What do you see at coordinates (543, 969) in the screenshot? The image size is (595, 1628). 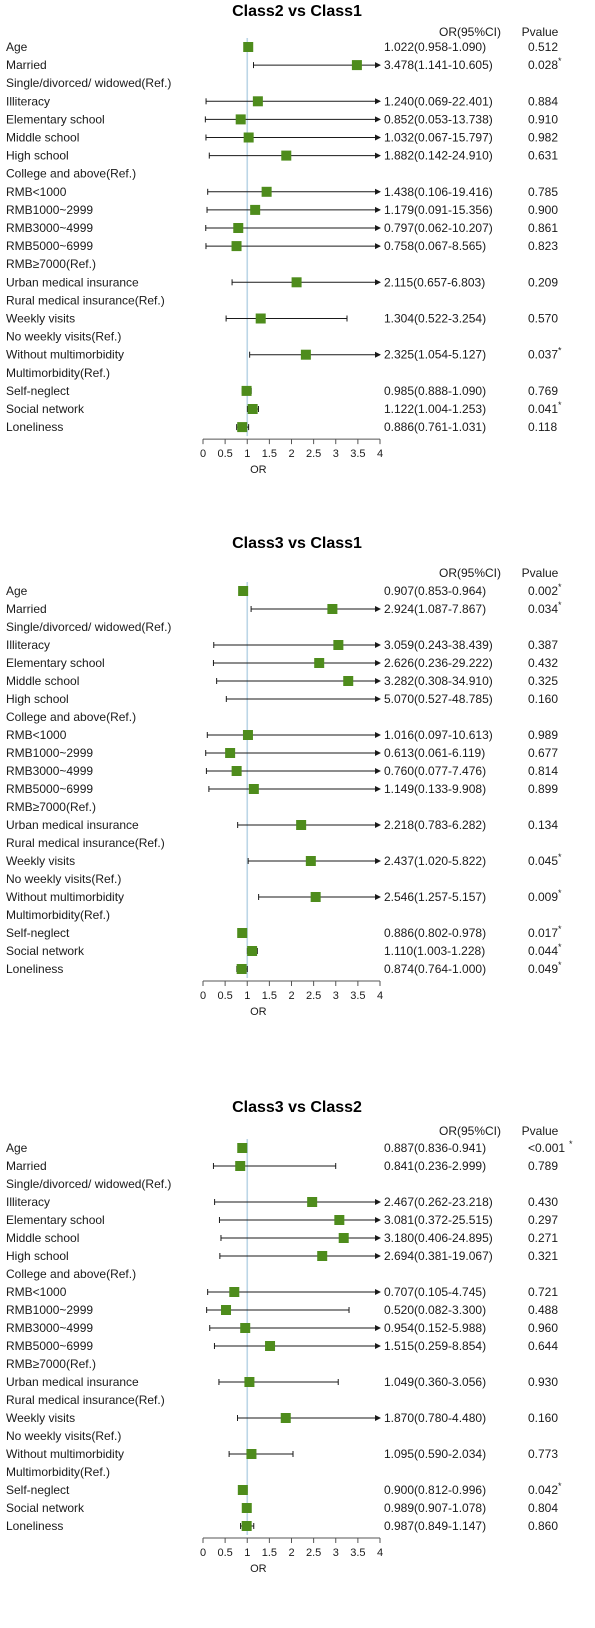 I see `p-value: 0.049` at bounding box center [543, 969].